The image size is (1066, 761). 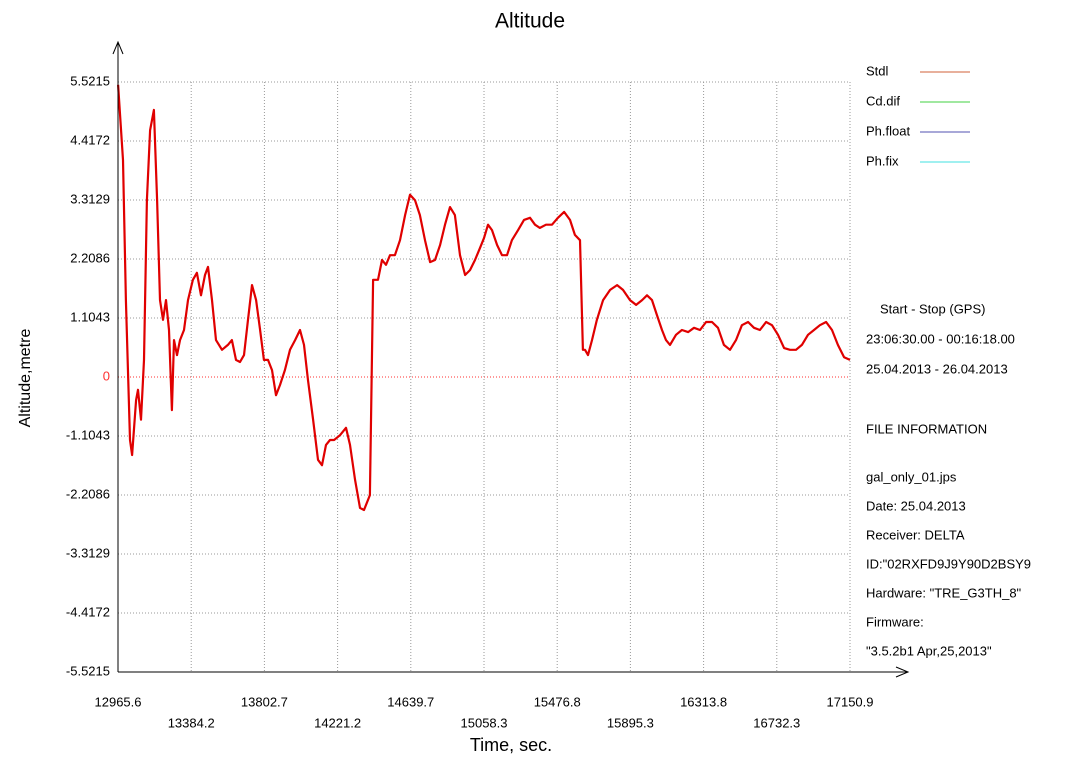 What do you see at coordinates (530, 21) in the screenshot?
I see `chart-title: Altitude` at bounding box center [530, 21].